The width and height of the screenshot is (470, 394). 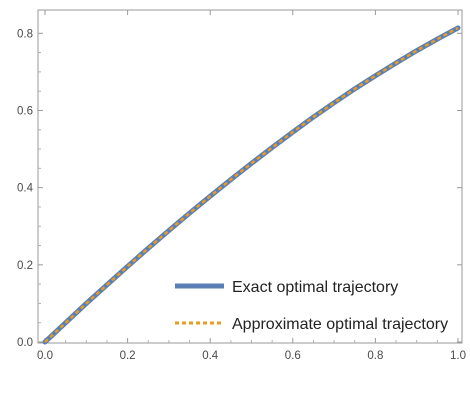 I want to click on y-tick-label: 0.8, so click(x=25, y=34).